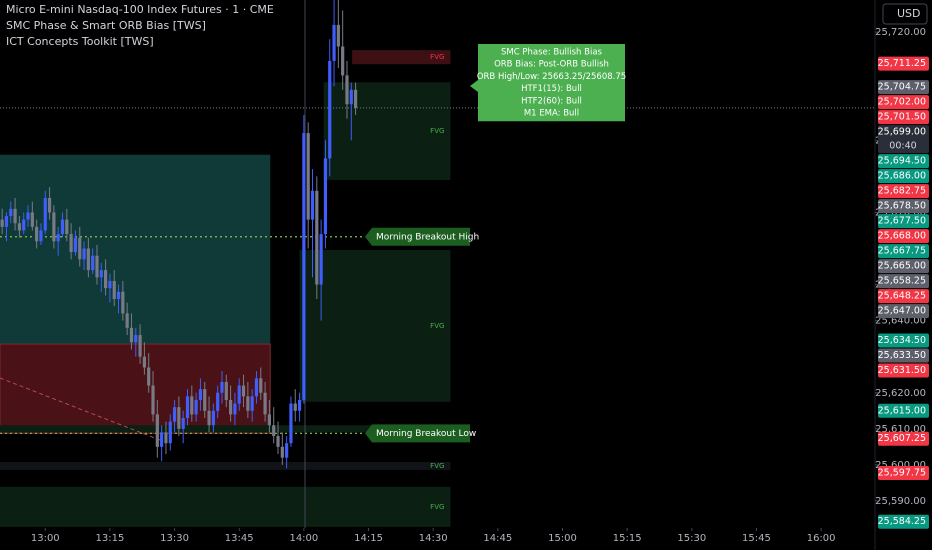 The width and height of the screenshot is (932, 550). I want to click on x-tick-label: 14:30, so click(433, 538).